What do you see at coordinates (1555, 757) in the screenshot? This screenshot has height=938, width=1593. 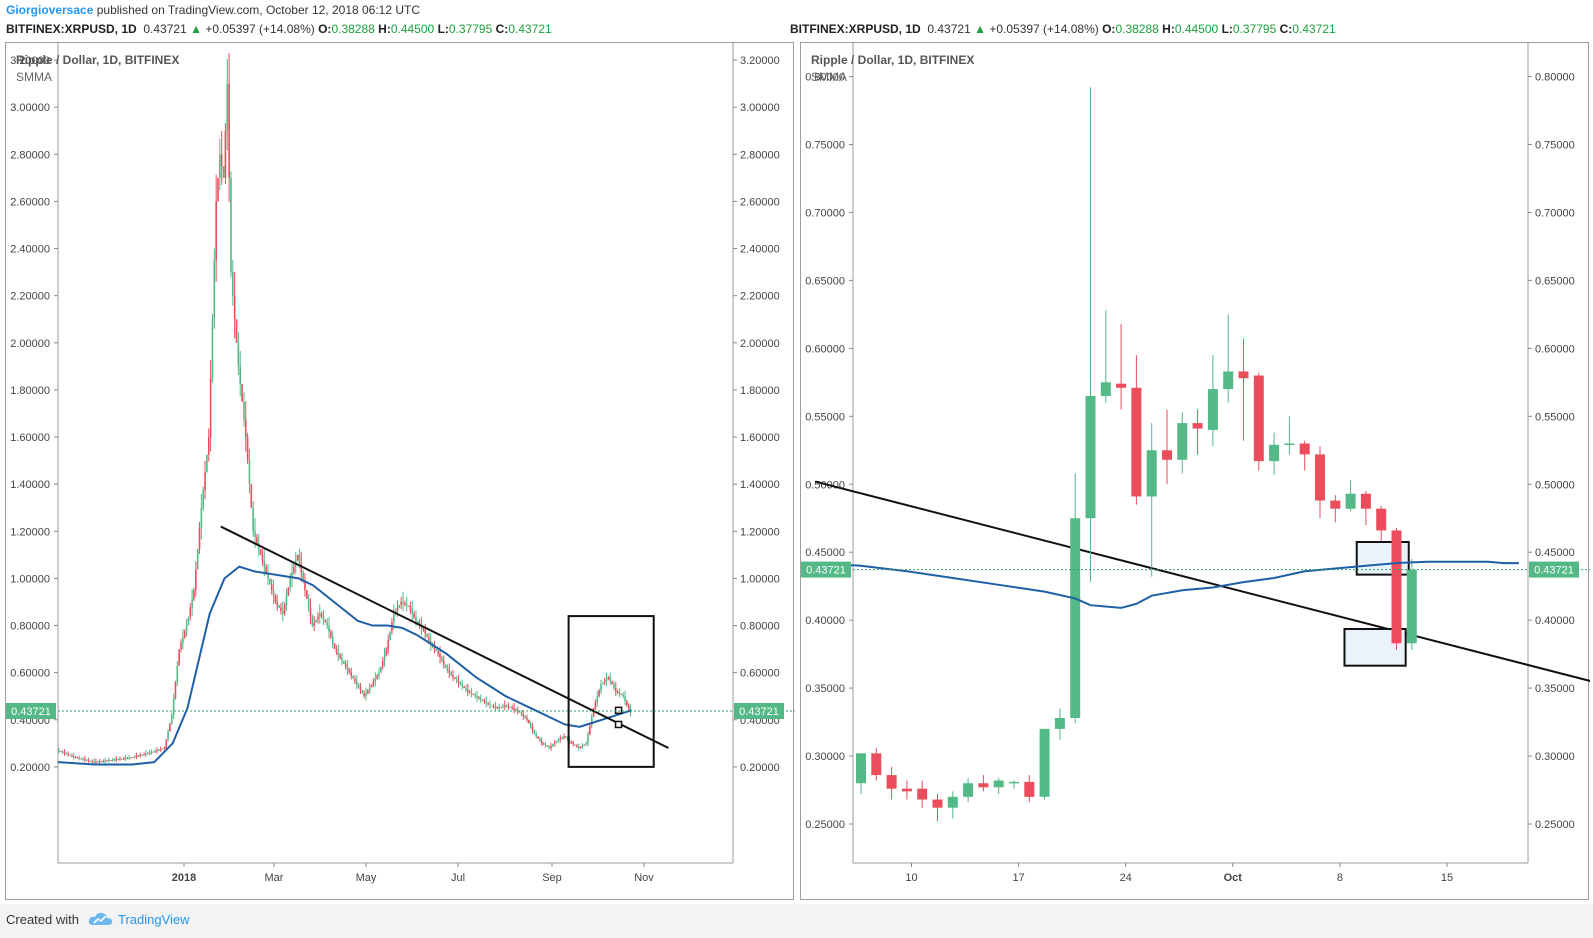 I see `y-tick-label-right: 0.30000` at bounding box center [1555, 757].